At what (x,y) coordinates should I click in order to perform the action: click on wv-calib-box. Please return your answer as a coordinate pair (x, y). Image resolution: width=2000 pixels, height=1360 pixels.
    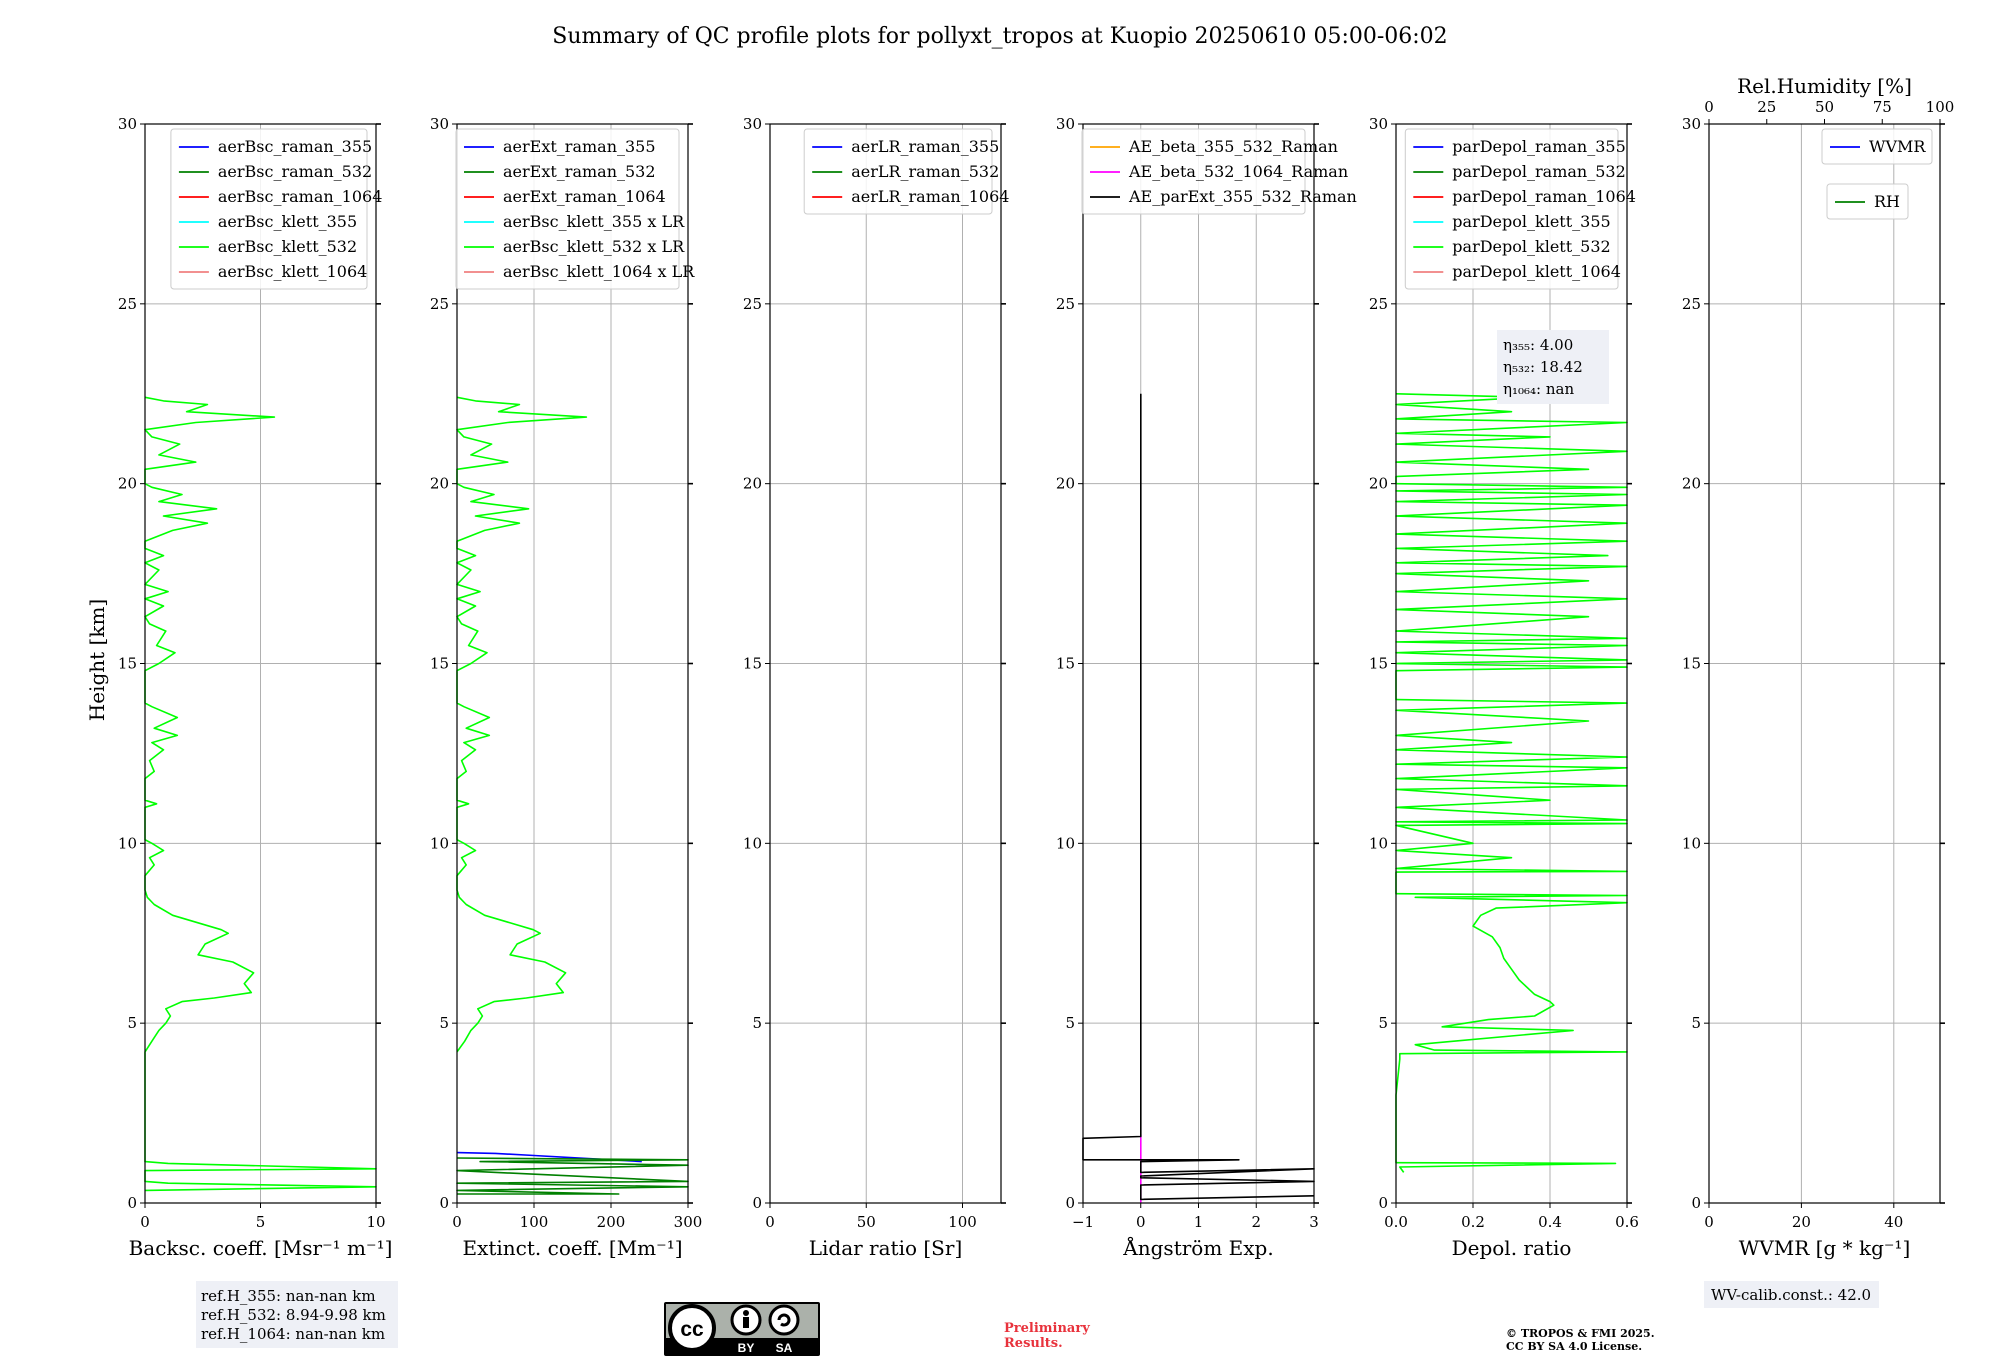
    Looking at the image, I should click on (1791, 1294).